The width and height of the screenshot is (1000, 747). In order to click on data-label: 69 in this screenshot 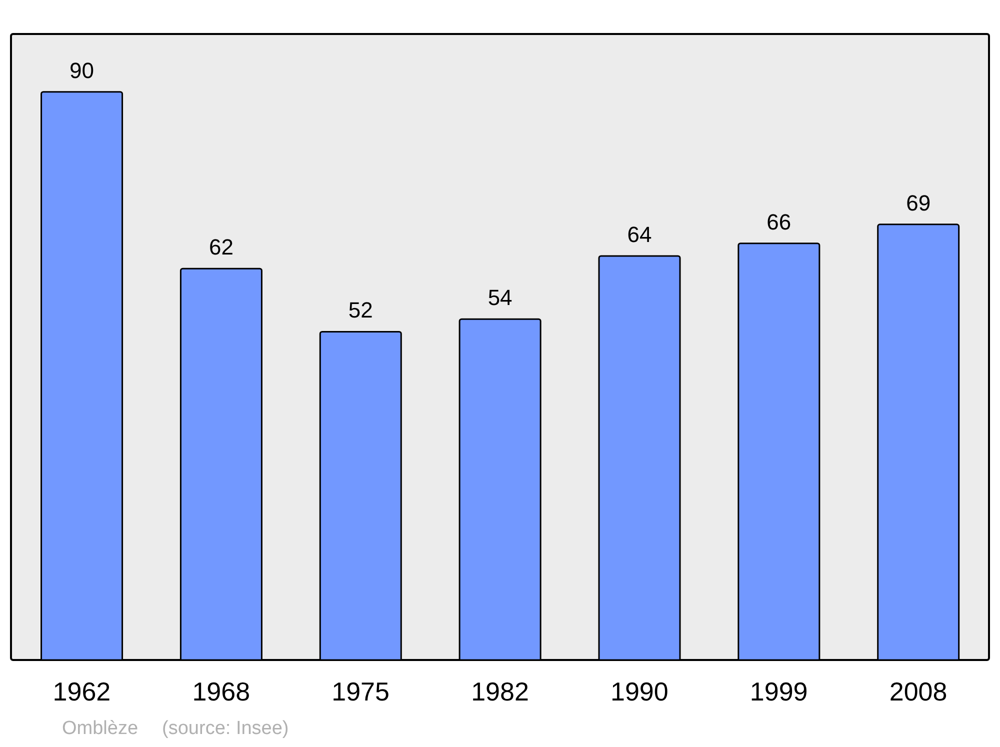, I will do `click(918, 203)`.